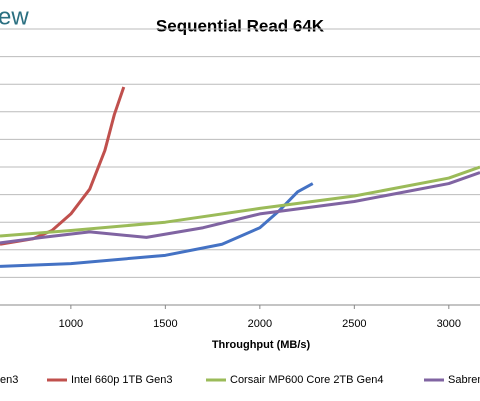  Describe the element at coordinates (354, 324) in the screenshot. I see `x-tick-label: 2500` at that location.